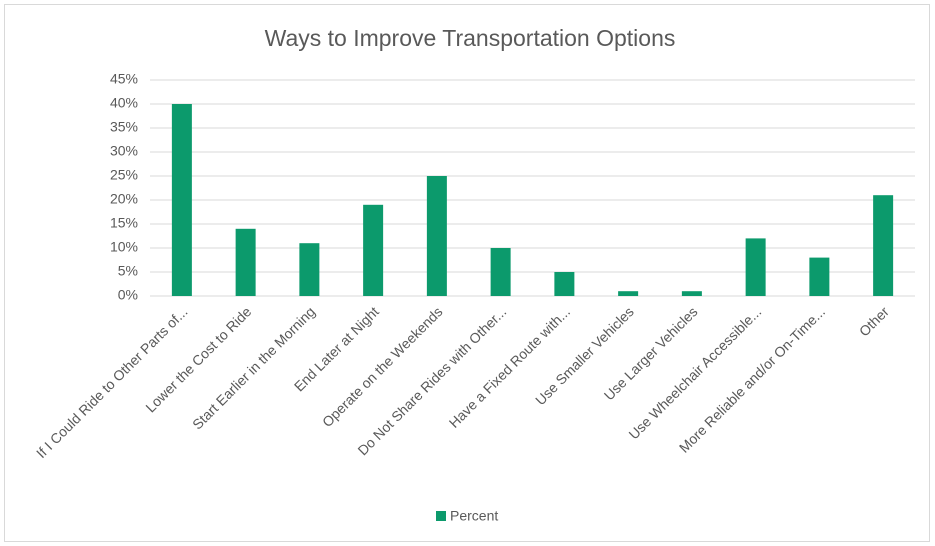 The width and height of the screenshot is (935, 546). Describe the element at coordinates (124, 199) in the screenshot. I see `y-tick-label: 20%` at that location.